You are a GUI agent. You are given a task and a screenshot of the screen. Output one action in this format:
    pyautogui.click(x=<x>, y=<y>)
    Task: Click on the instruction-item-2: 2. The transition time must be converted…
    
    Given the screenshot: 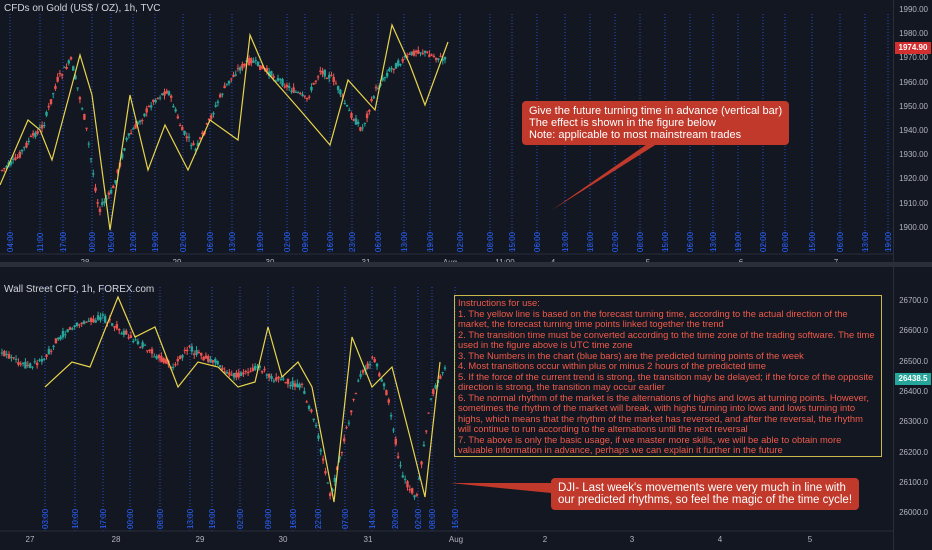 What is the action you would take?
    pyautogui.click(x=666, y=339)
    